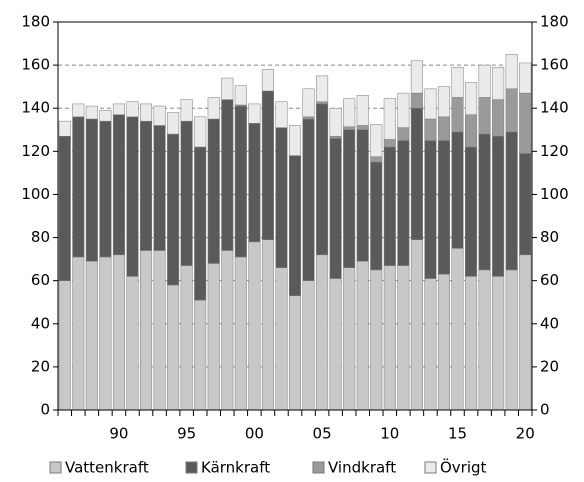 The image size is (584, 482). Describe the element at coordinates (457, 434) in the screenshot. I see `x-tick-label: 15` at that location.